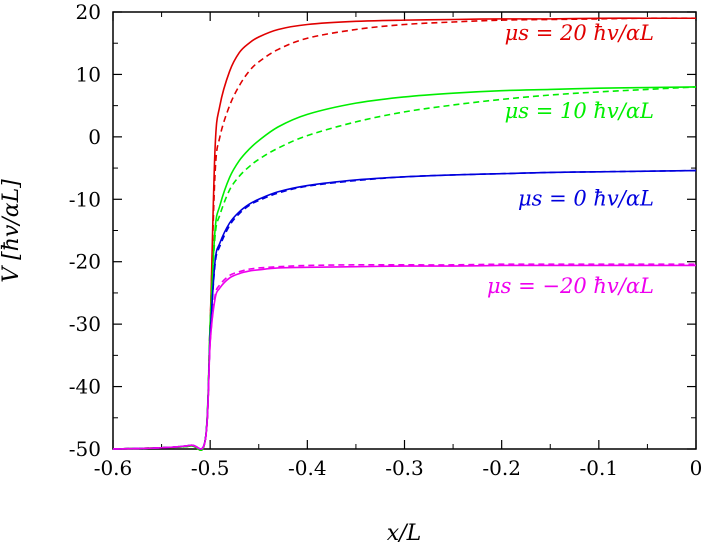  What do you see at coordinates (85, 199) in the screenshot?
I see `y-tick-label: -10` at bounding box center [85, 199].